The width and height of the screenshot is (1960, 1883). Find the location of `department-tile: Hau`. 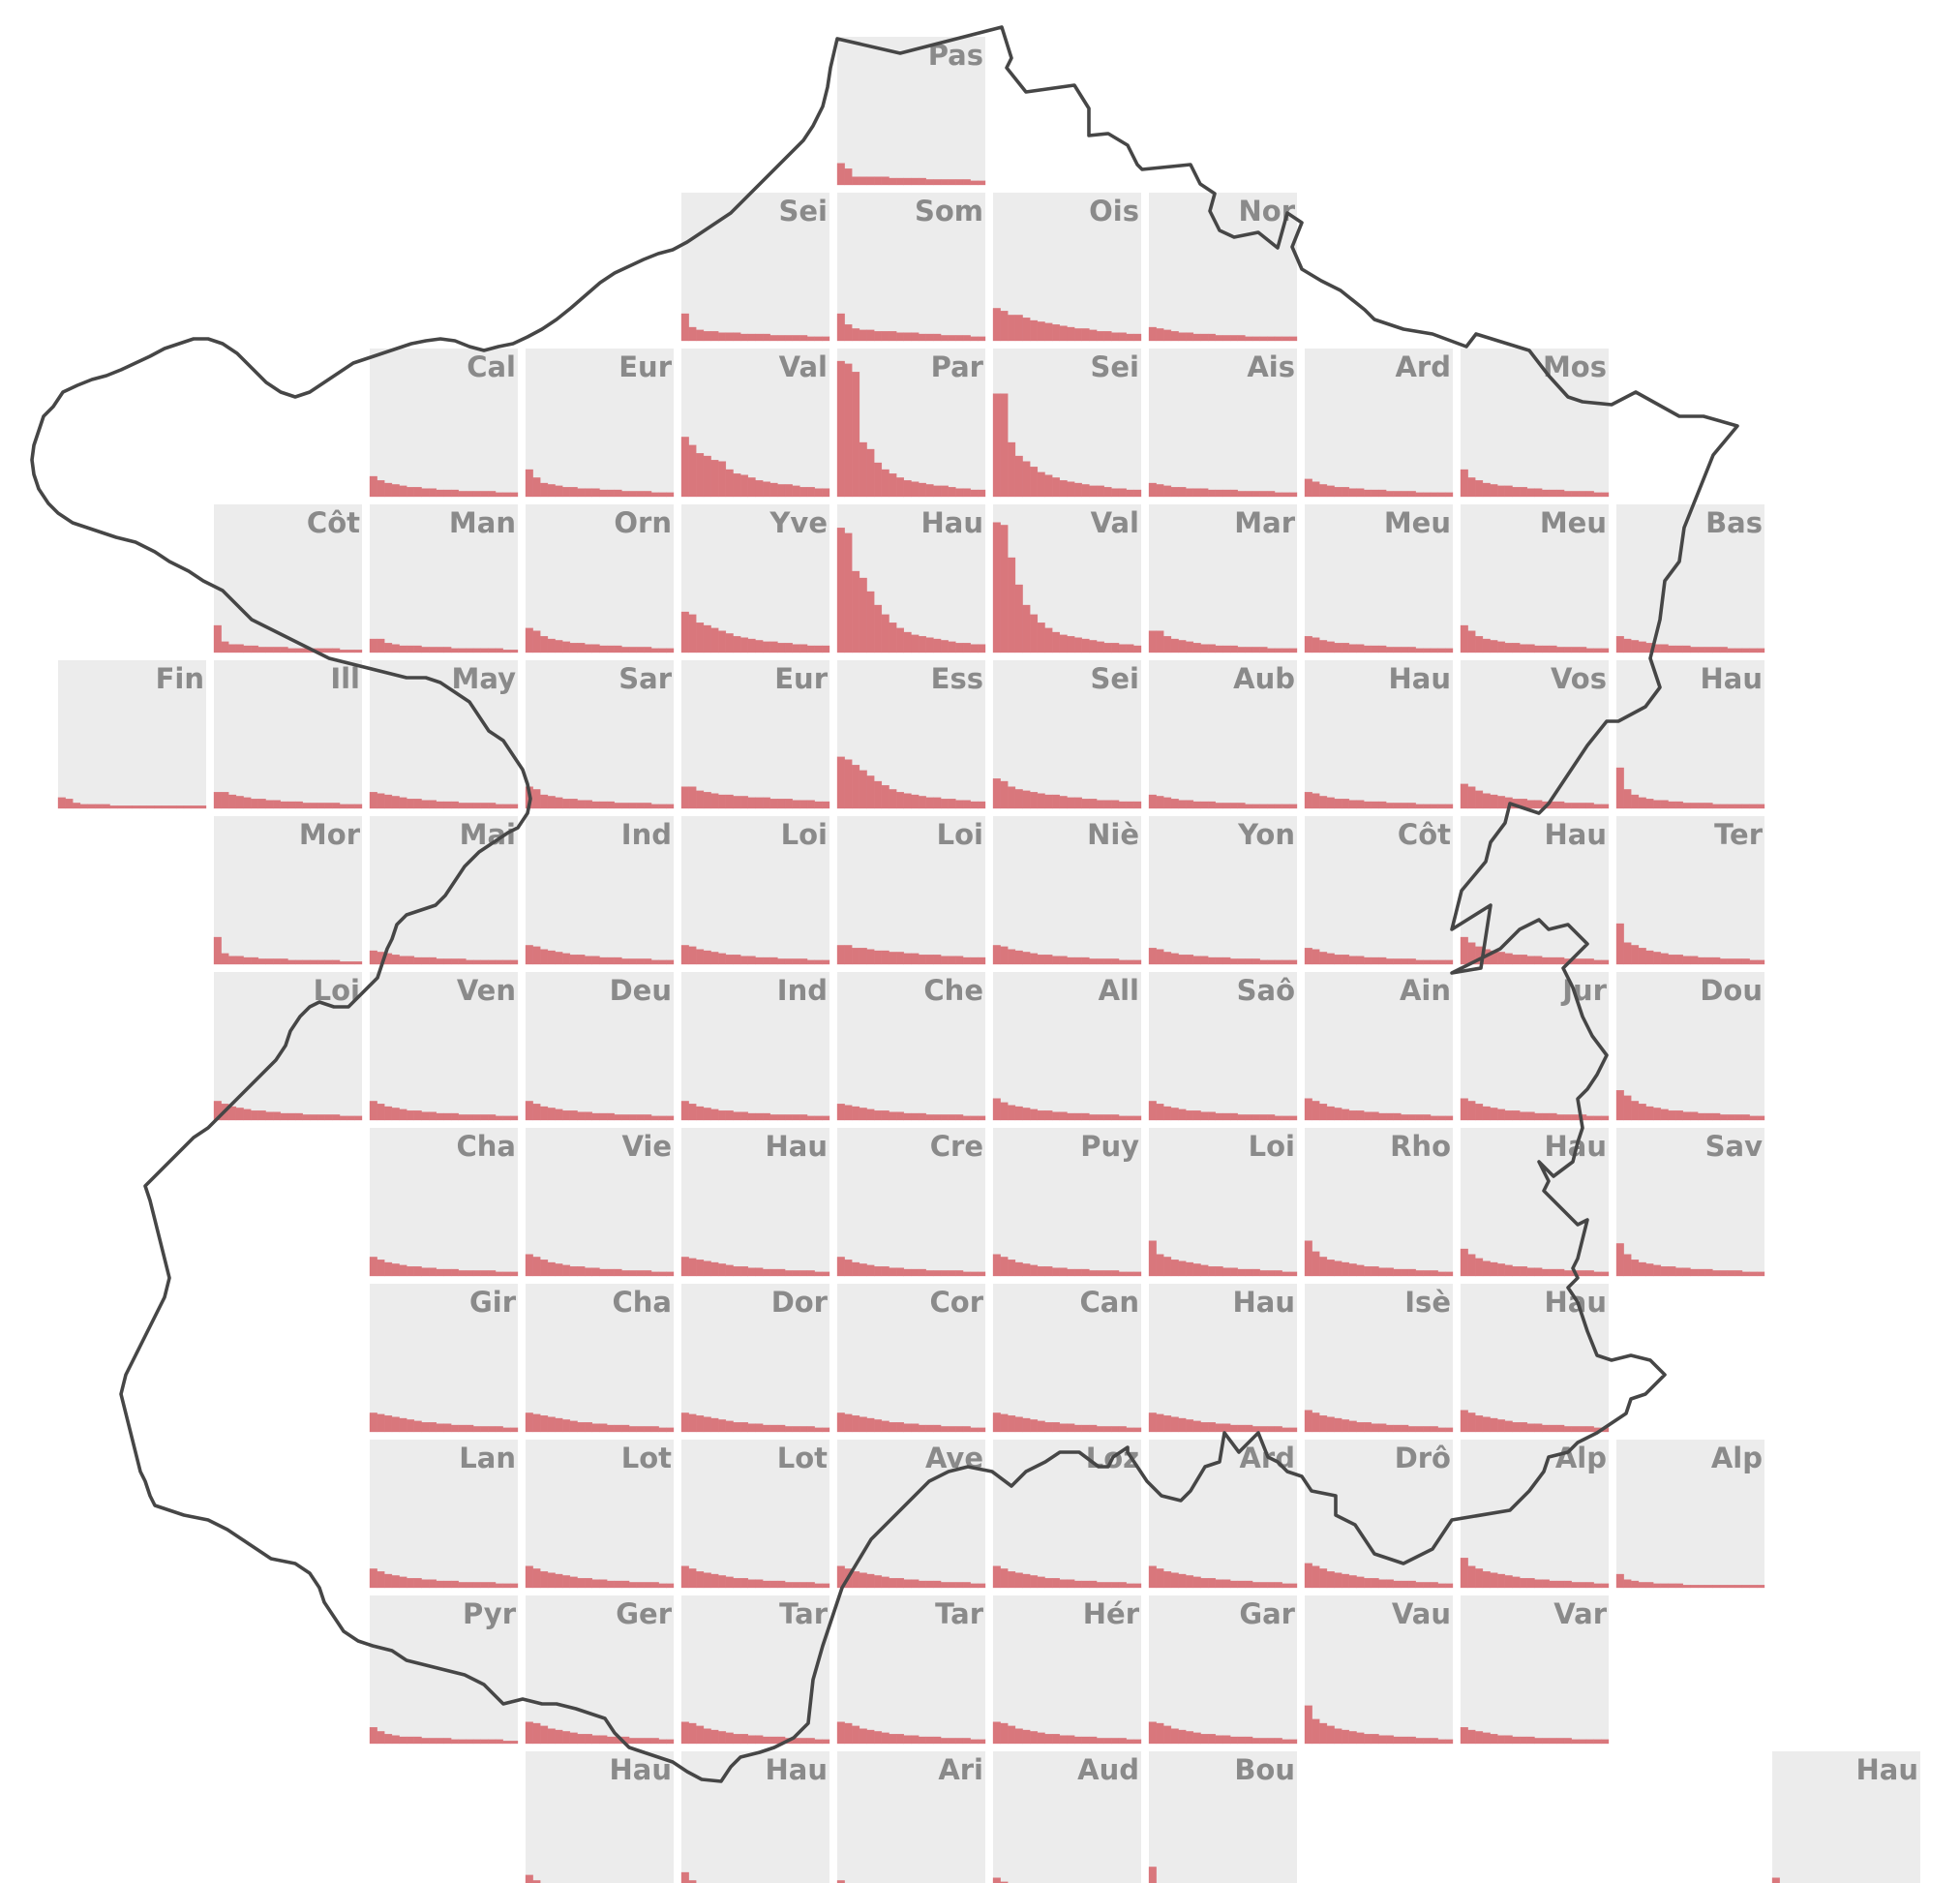

department-tile: Hau is located at coordinates (1535, 1202).